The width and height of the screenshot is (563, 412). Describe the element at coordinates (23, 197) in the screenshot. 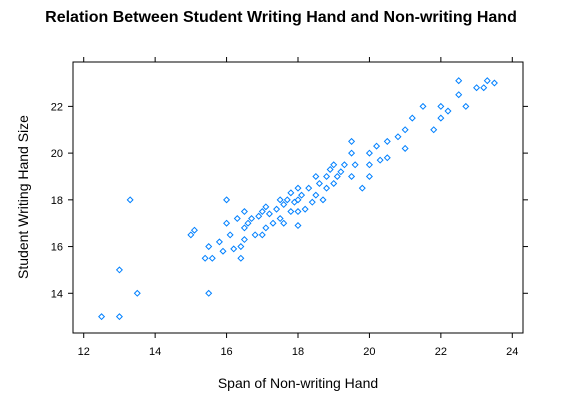

I see `y-axis-label: Student Writing Hand Size` at that location.